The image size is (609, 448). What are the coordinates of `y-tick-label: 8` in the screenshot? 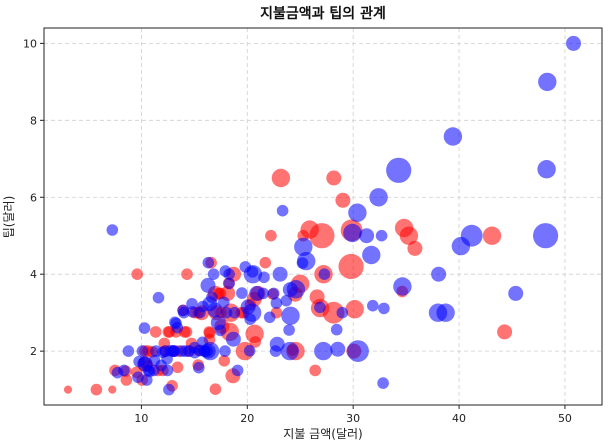 It's located at (33, 120).